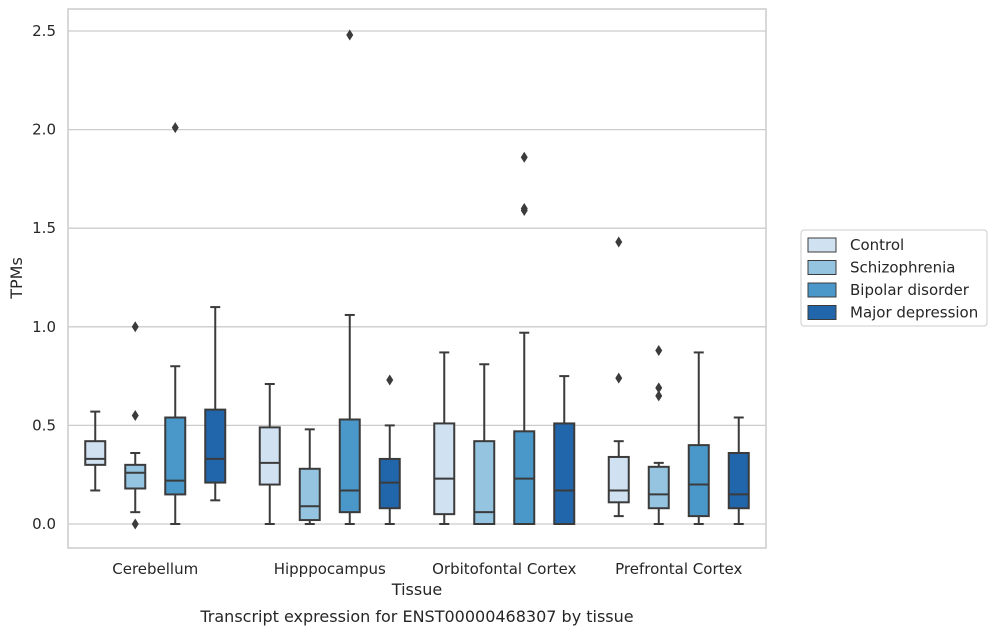 This screenshot has height=634, width=997. What do you see at coordinates (877, 245) in the screenshot?
I see `legend-label: Control` at bounding box center [877, 245].